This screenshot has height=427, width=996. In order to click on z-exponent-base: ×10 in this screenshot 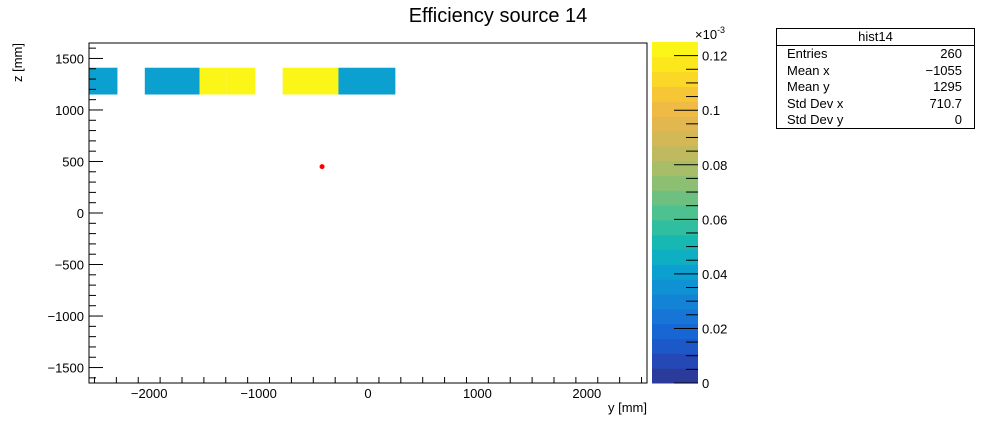, I will do `click(706, 34)`.